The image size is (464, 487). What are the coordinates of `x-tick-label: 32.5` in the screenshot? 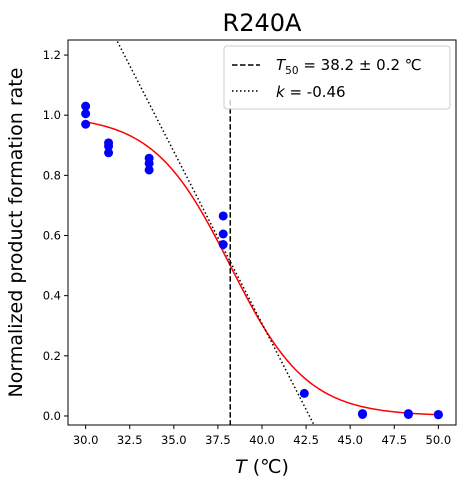 It's located at (130, 440).